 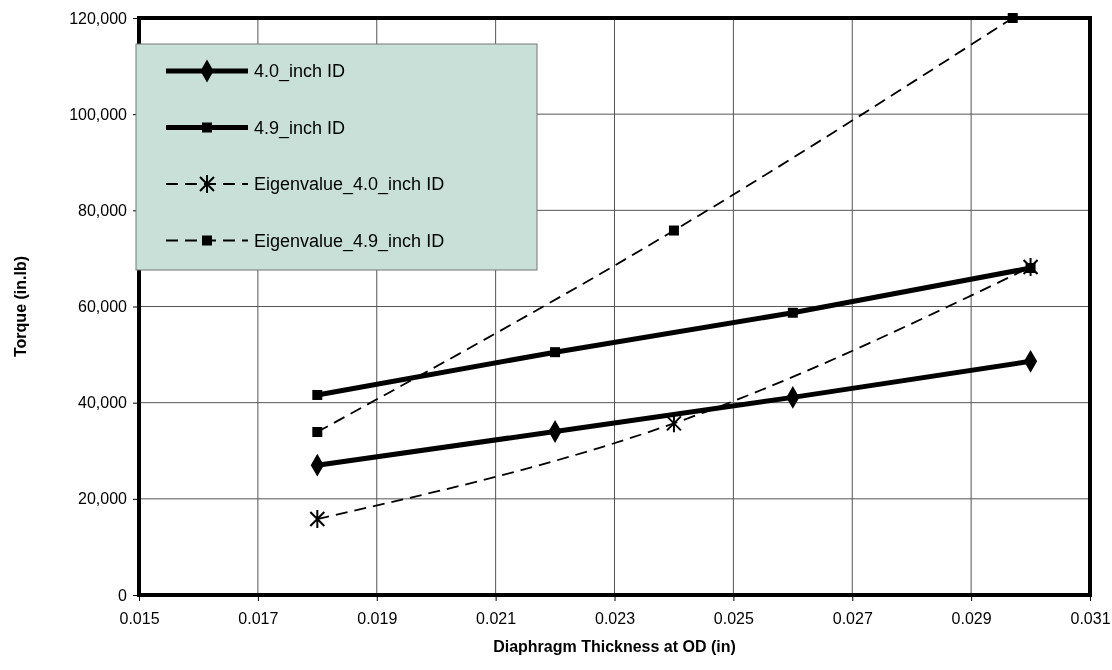 I want to click on x-tick-label: 0.023, so click(x=615, y=619).